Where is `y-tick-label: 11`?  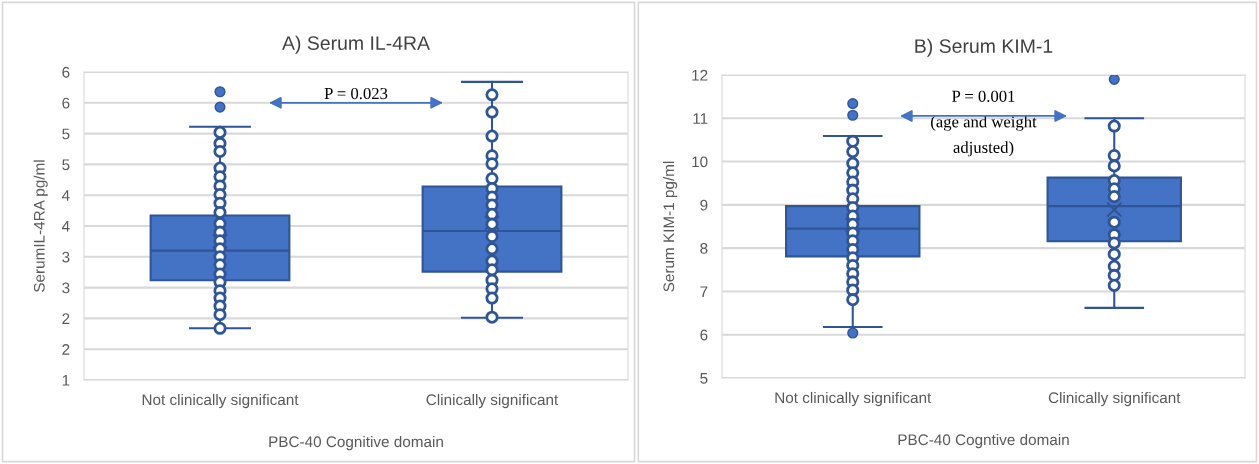
y-tick-label: 11 is located at coordinates (700, 118).